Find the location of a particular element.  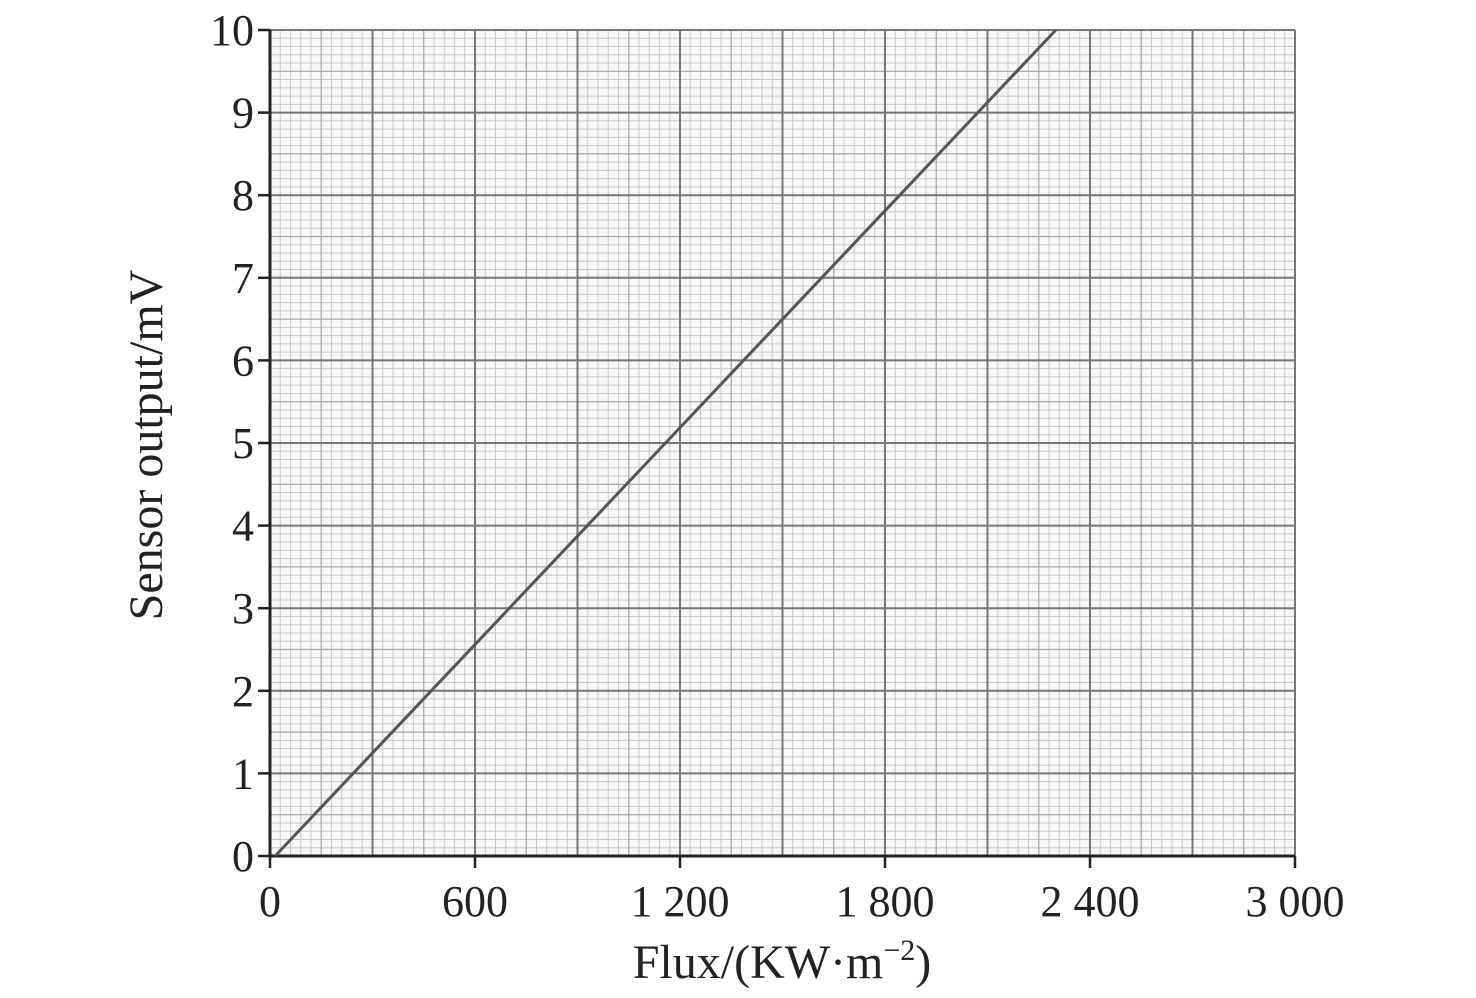

y-tick-label: 4 is located at coordinates (243, 526).